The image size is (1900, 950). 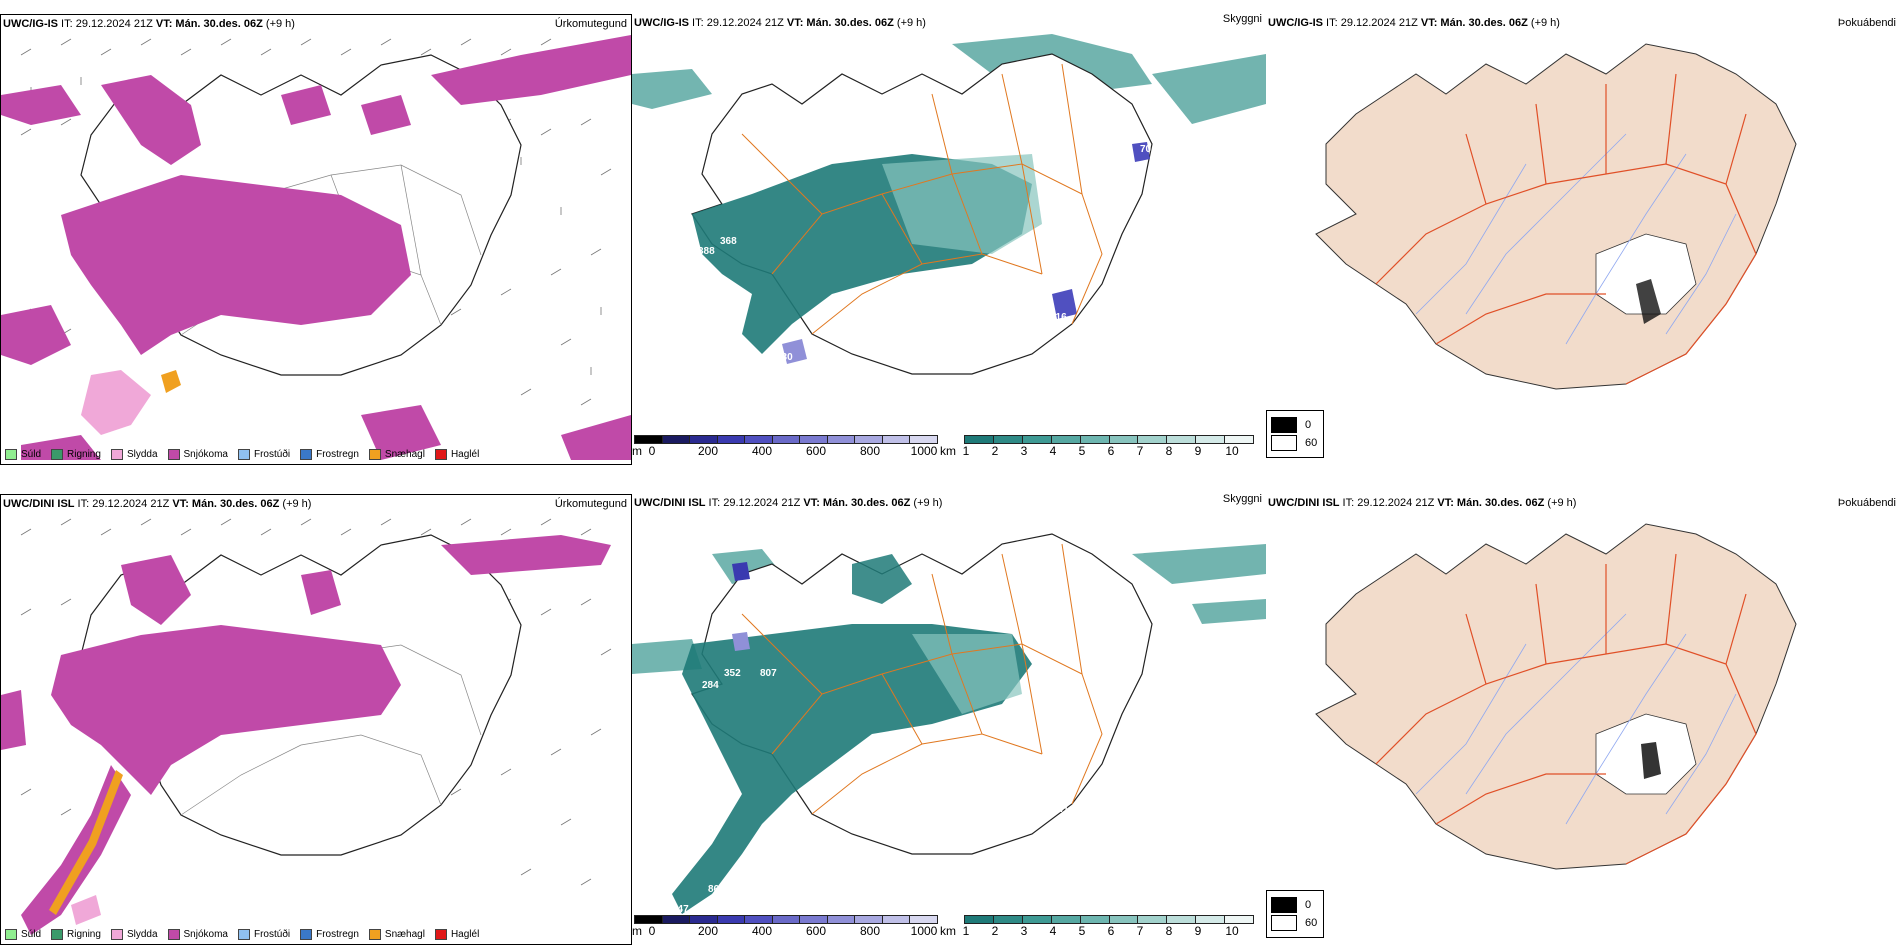 What do you see at coordinates (1082, 931) in the screenshot?
I see `visibility-tick: 5` at bounding box center [1082, 931].